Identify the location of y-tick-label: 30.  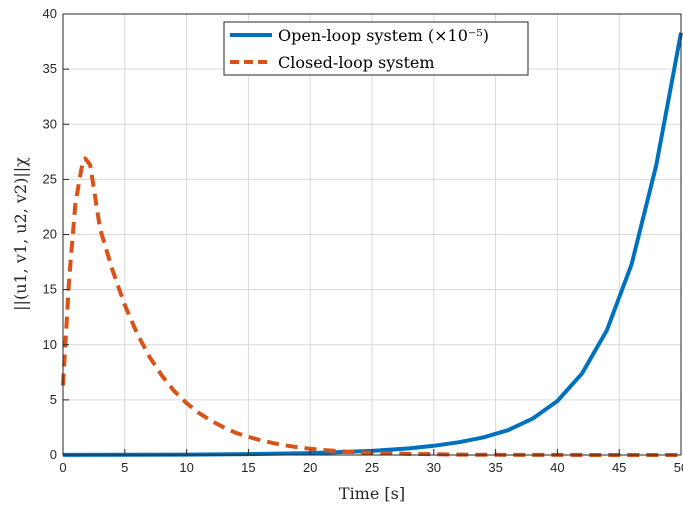
(50, 123).